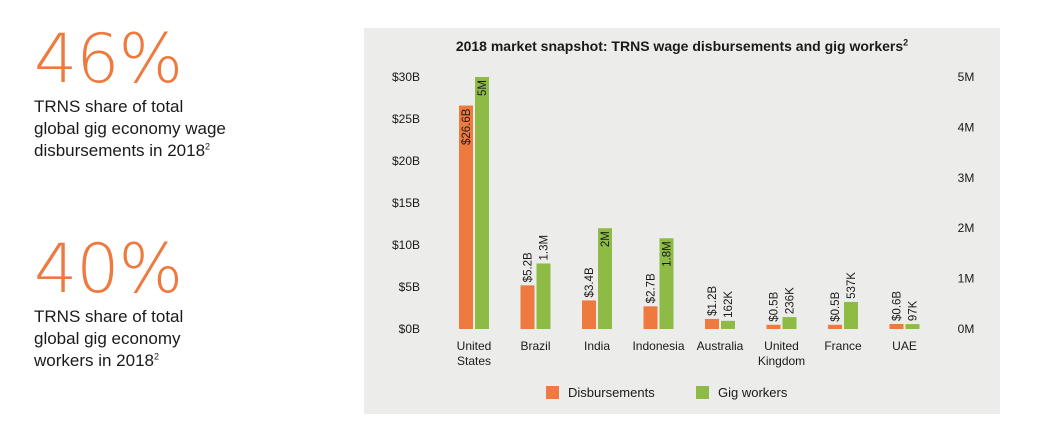  Describe the element at coordinates (406, 161) in the screenshot. I see `y-left-tick-label: $20B` at that location.